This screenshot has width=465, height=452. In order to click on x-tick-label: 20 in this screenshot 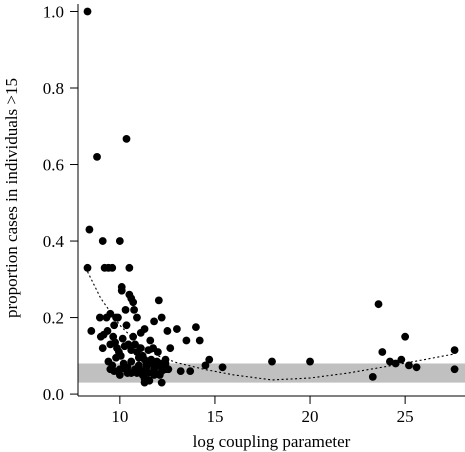, I will do `click(310, 416)`.